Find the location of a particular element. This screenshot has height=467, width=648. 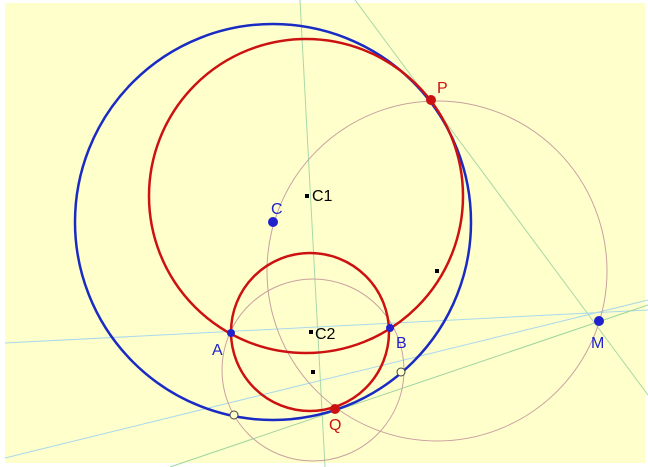

label-a: A is located at coordinates (217, 350).